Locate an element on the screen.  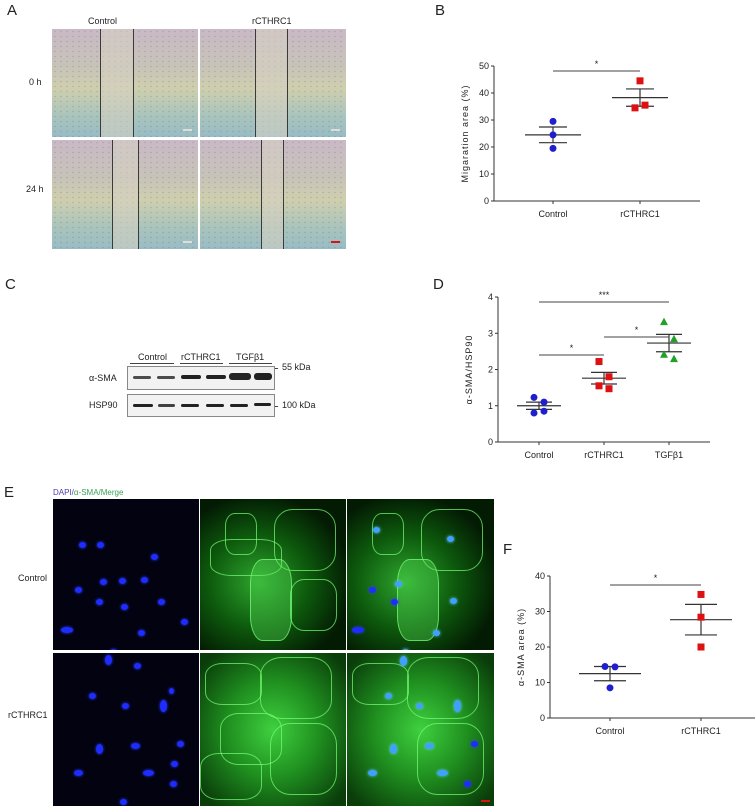
chart-asma-area: 0 10 20 30 40 Control rCTHRC1 α-SMA area (%) * is located at coordinates (635, 653).